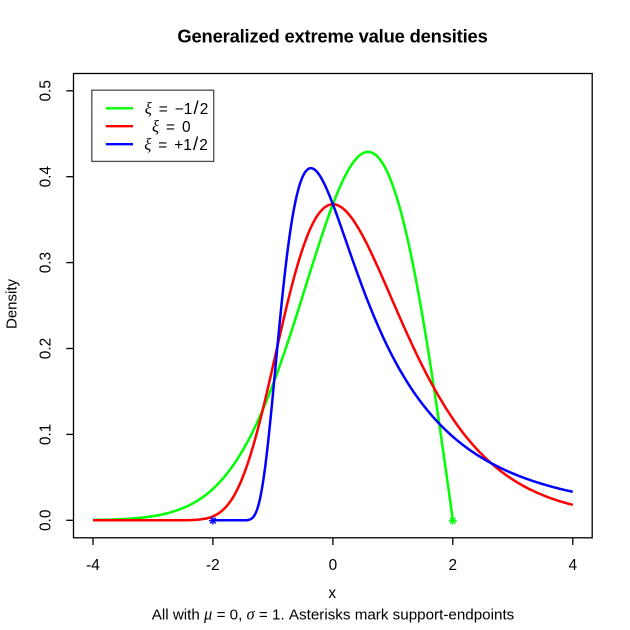  I want to click on svg-text:ξ=+1/2: ξ = +1/2, so click(176, 143).